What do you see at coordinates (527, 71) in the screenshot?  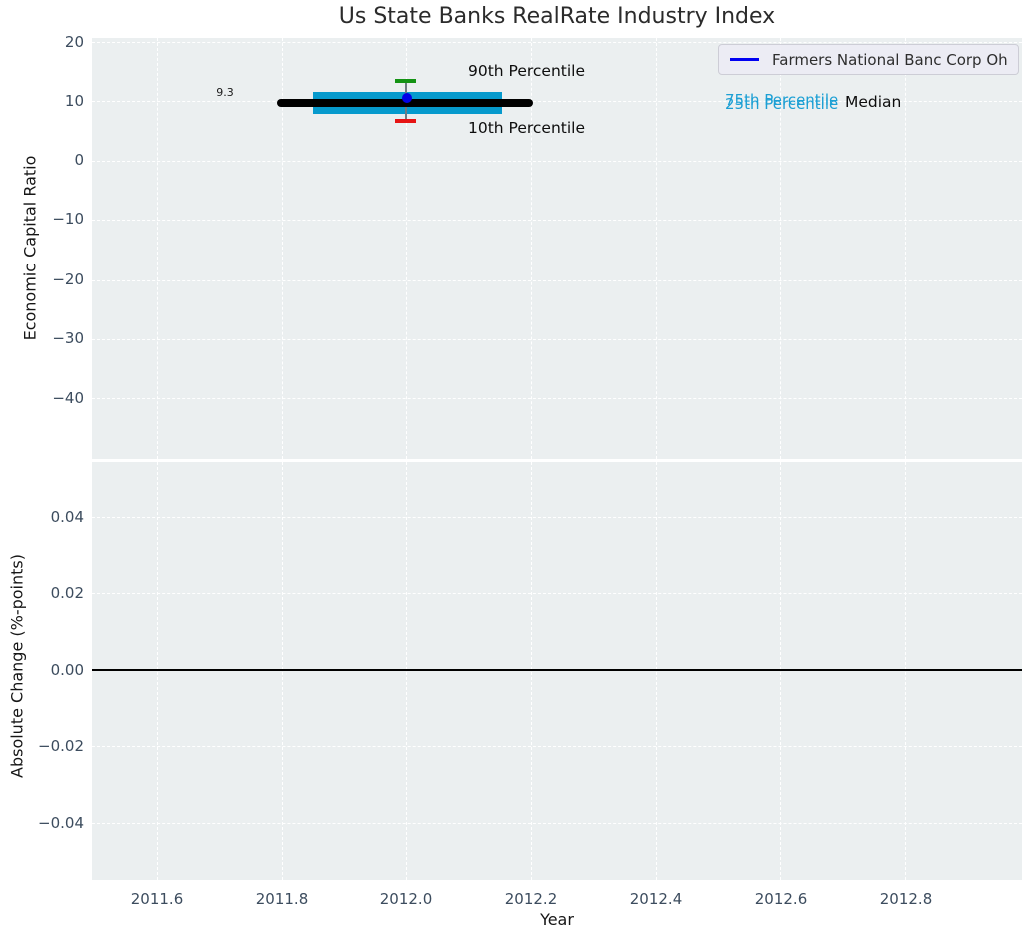 I see `p90-annotation: 90th Percentile` at bounding box center [527, 71].